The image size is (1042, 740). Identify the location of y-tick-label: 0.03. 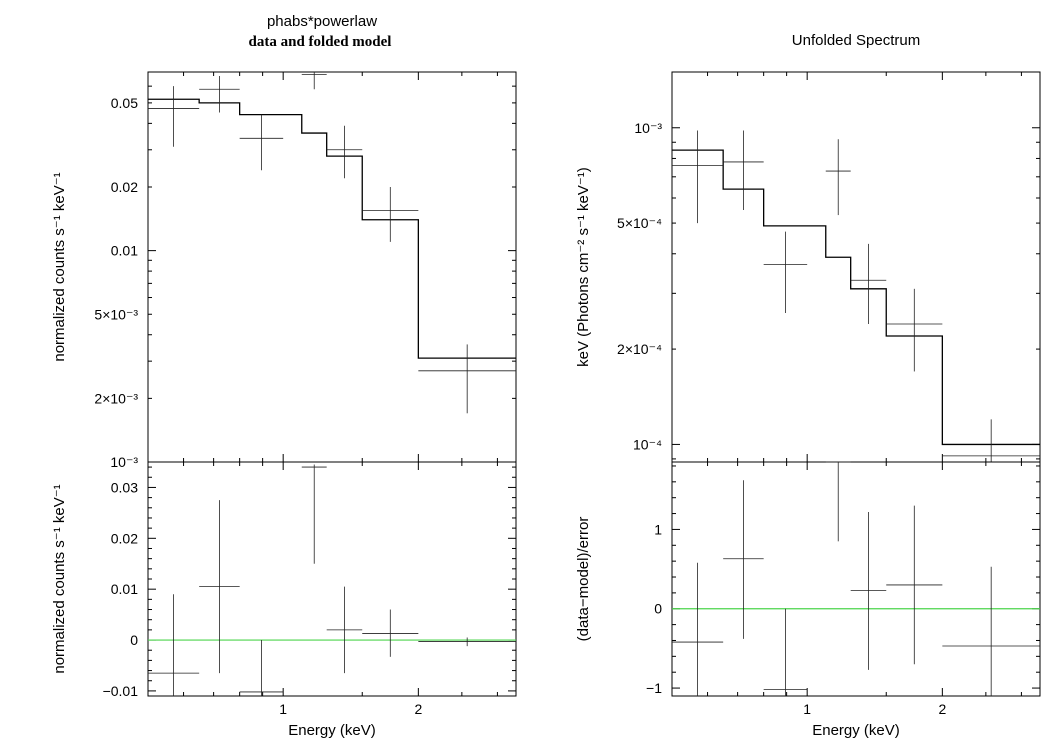
(124, 487).